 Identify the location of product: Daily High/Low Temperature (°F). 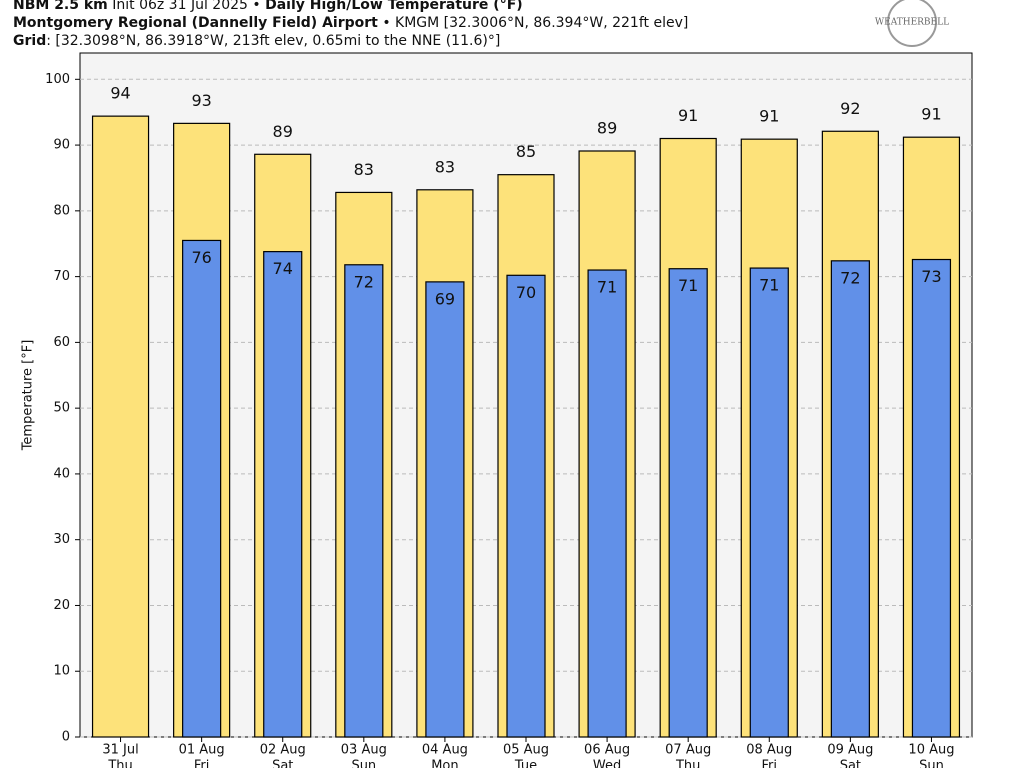
(394, 6).